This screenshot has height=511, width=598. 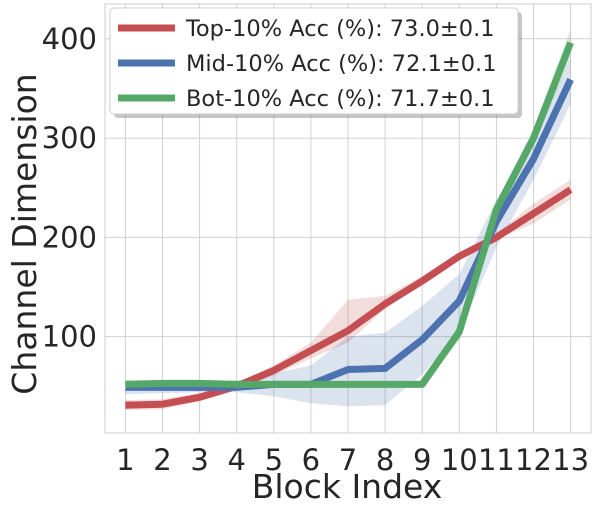 What do you see at coordinates (274, 460) in the screenshot?
I see `x-tick-label: 5` at bounding box center [274, 460].